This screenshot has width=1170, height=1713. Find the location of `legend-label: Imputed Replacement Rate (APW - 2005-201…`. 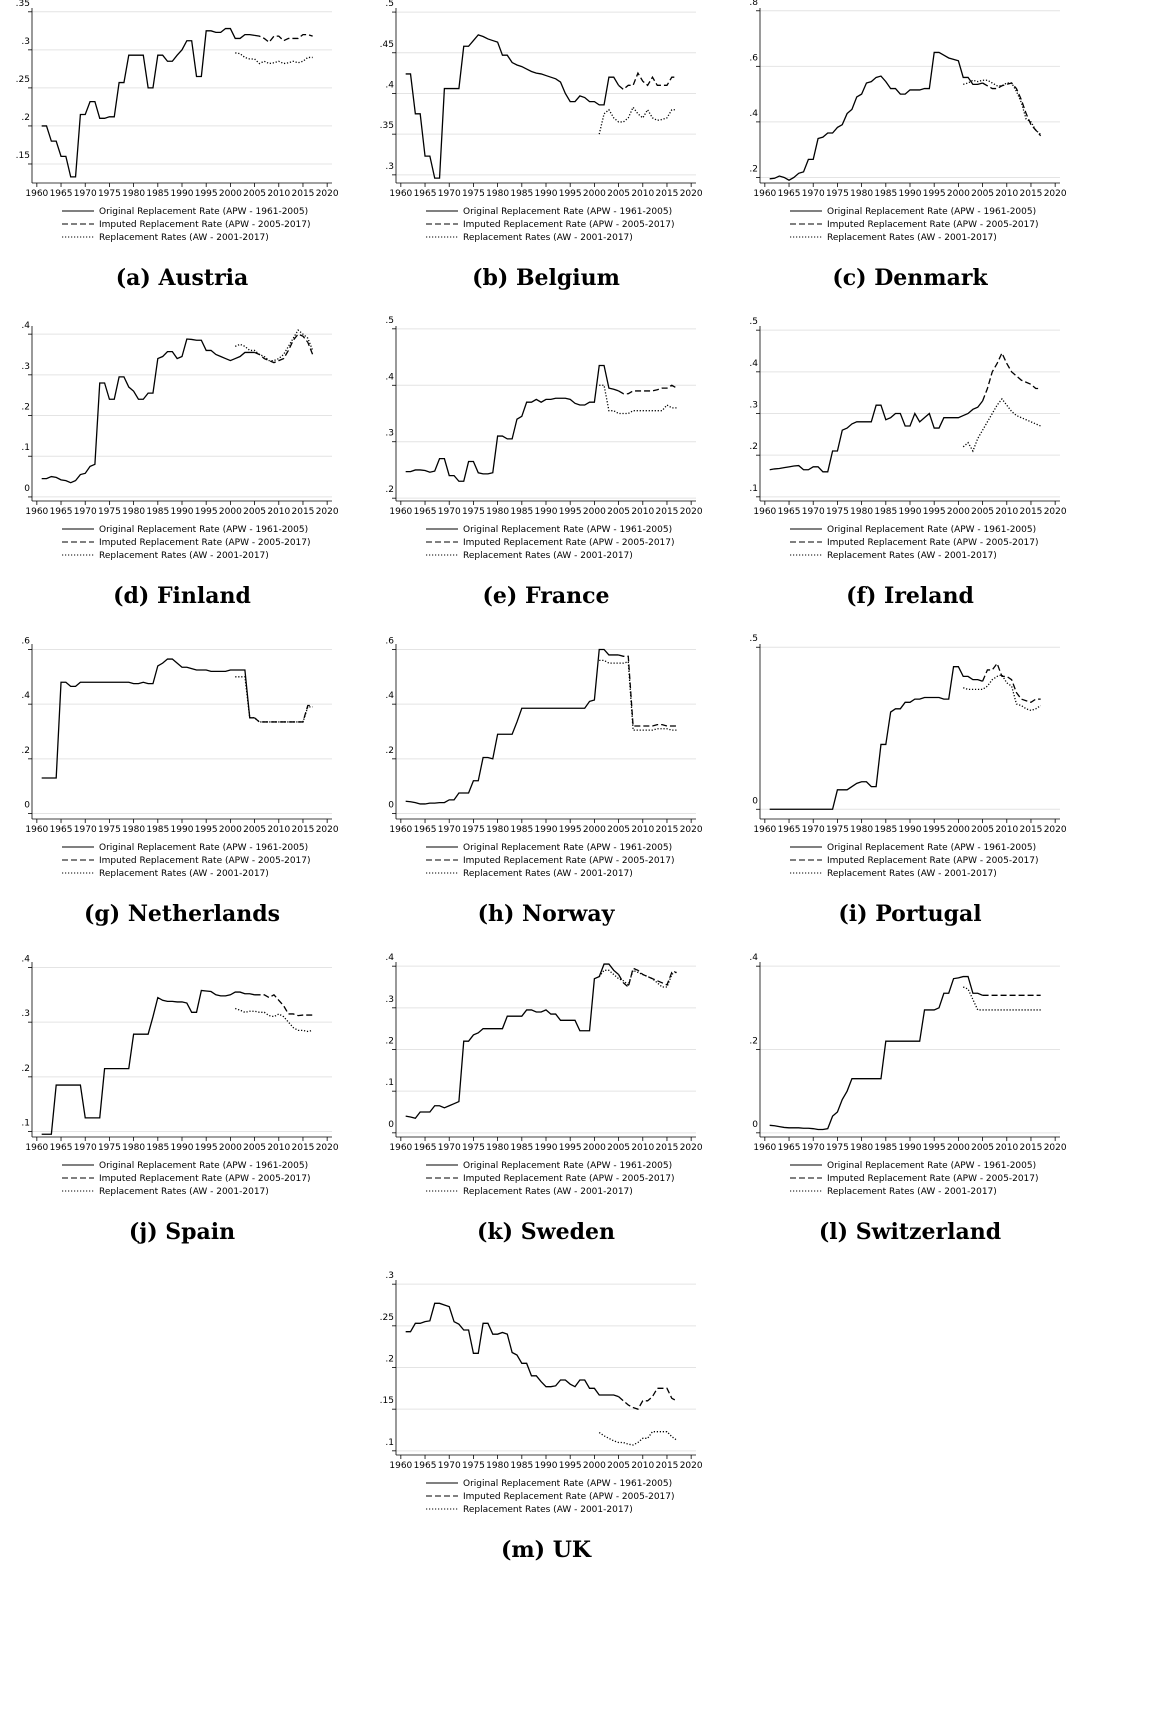

legend-label: Imputed Replacement Rate (APW - 2005-201… is located at coordinates (569, 225).